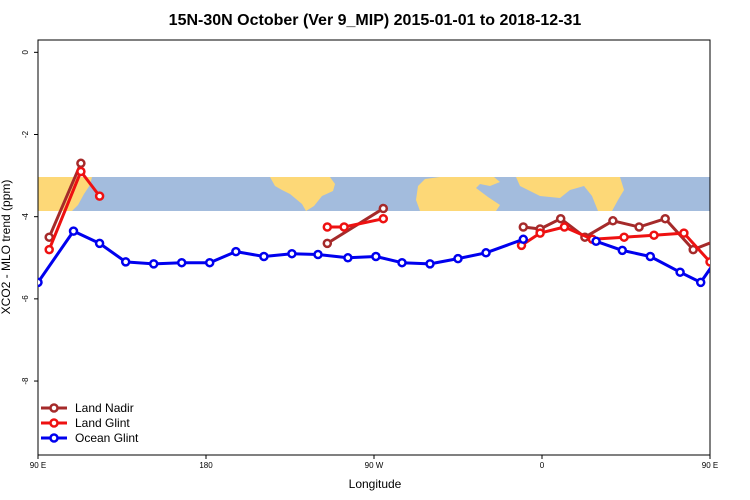  Describe the element at coordinates (107, 438) in the screenshot. I see `legend-label: Ocean Glint` at that location.